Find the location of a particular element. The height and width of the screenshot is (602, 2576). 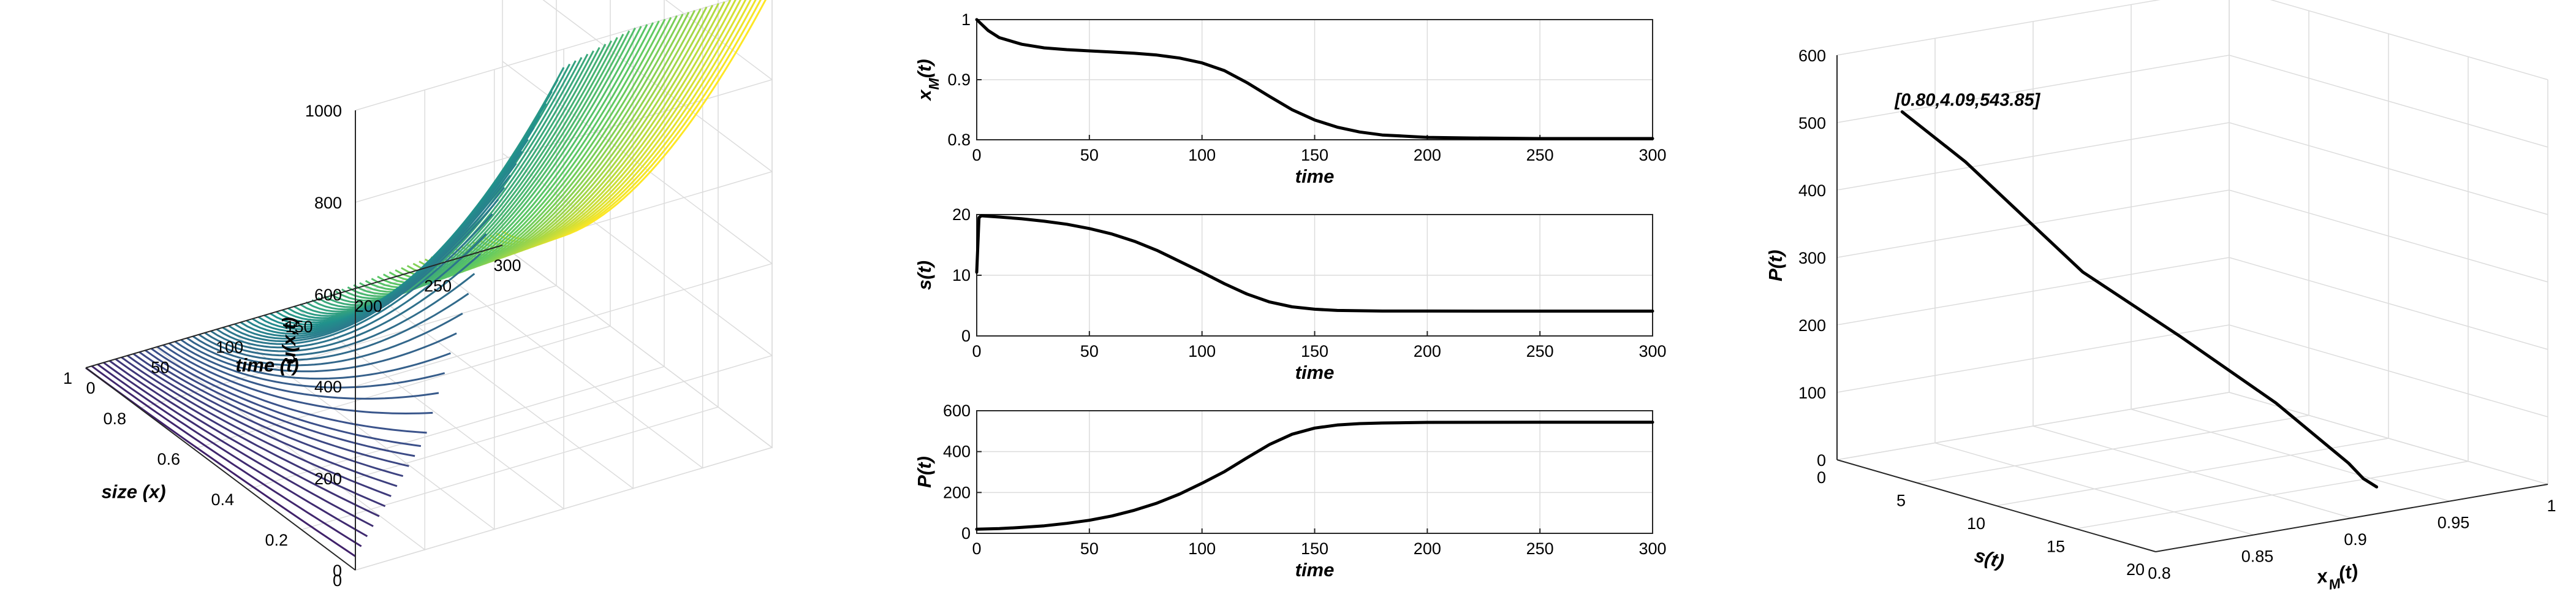

end-point-annotation: [0.80,4.09,543.85] is located at coordinates (1967, 100).